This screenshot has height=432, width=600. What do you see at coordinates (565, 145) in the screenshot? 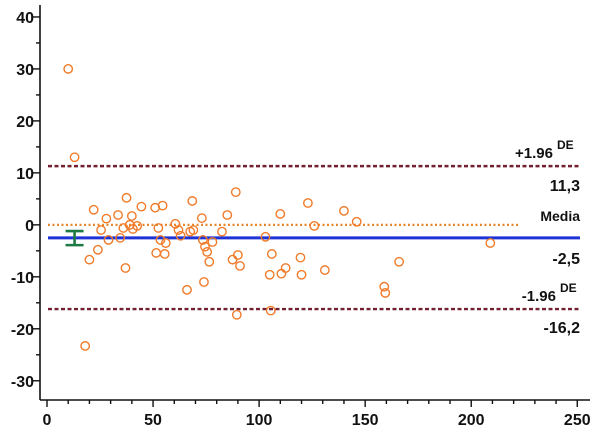
I see `upper-limit-label-sup: DE` at bounding box center [565, 145].